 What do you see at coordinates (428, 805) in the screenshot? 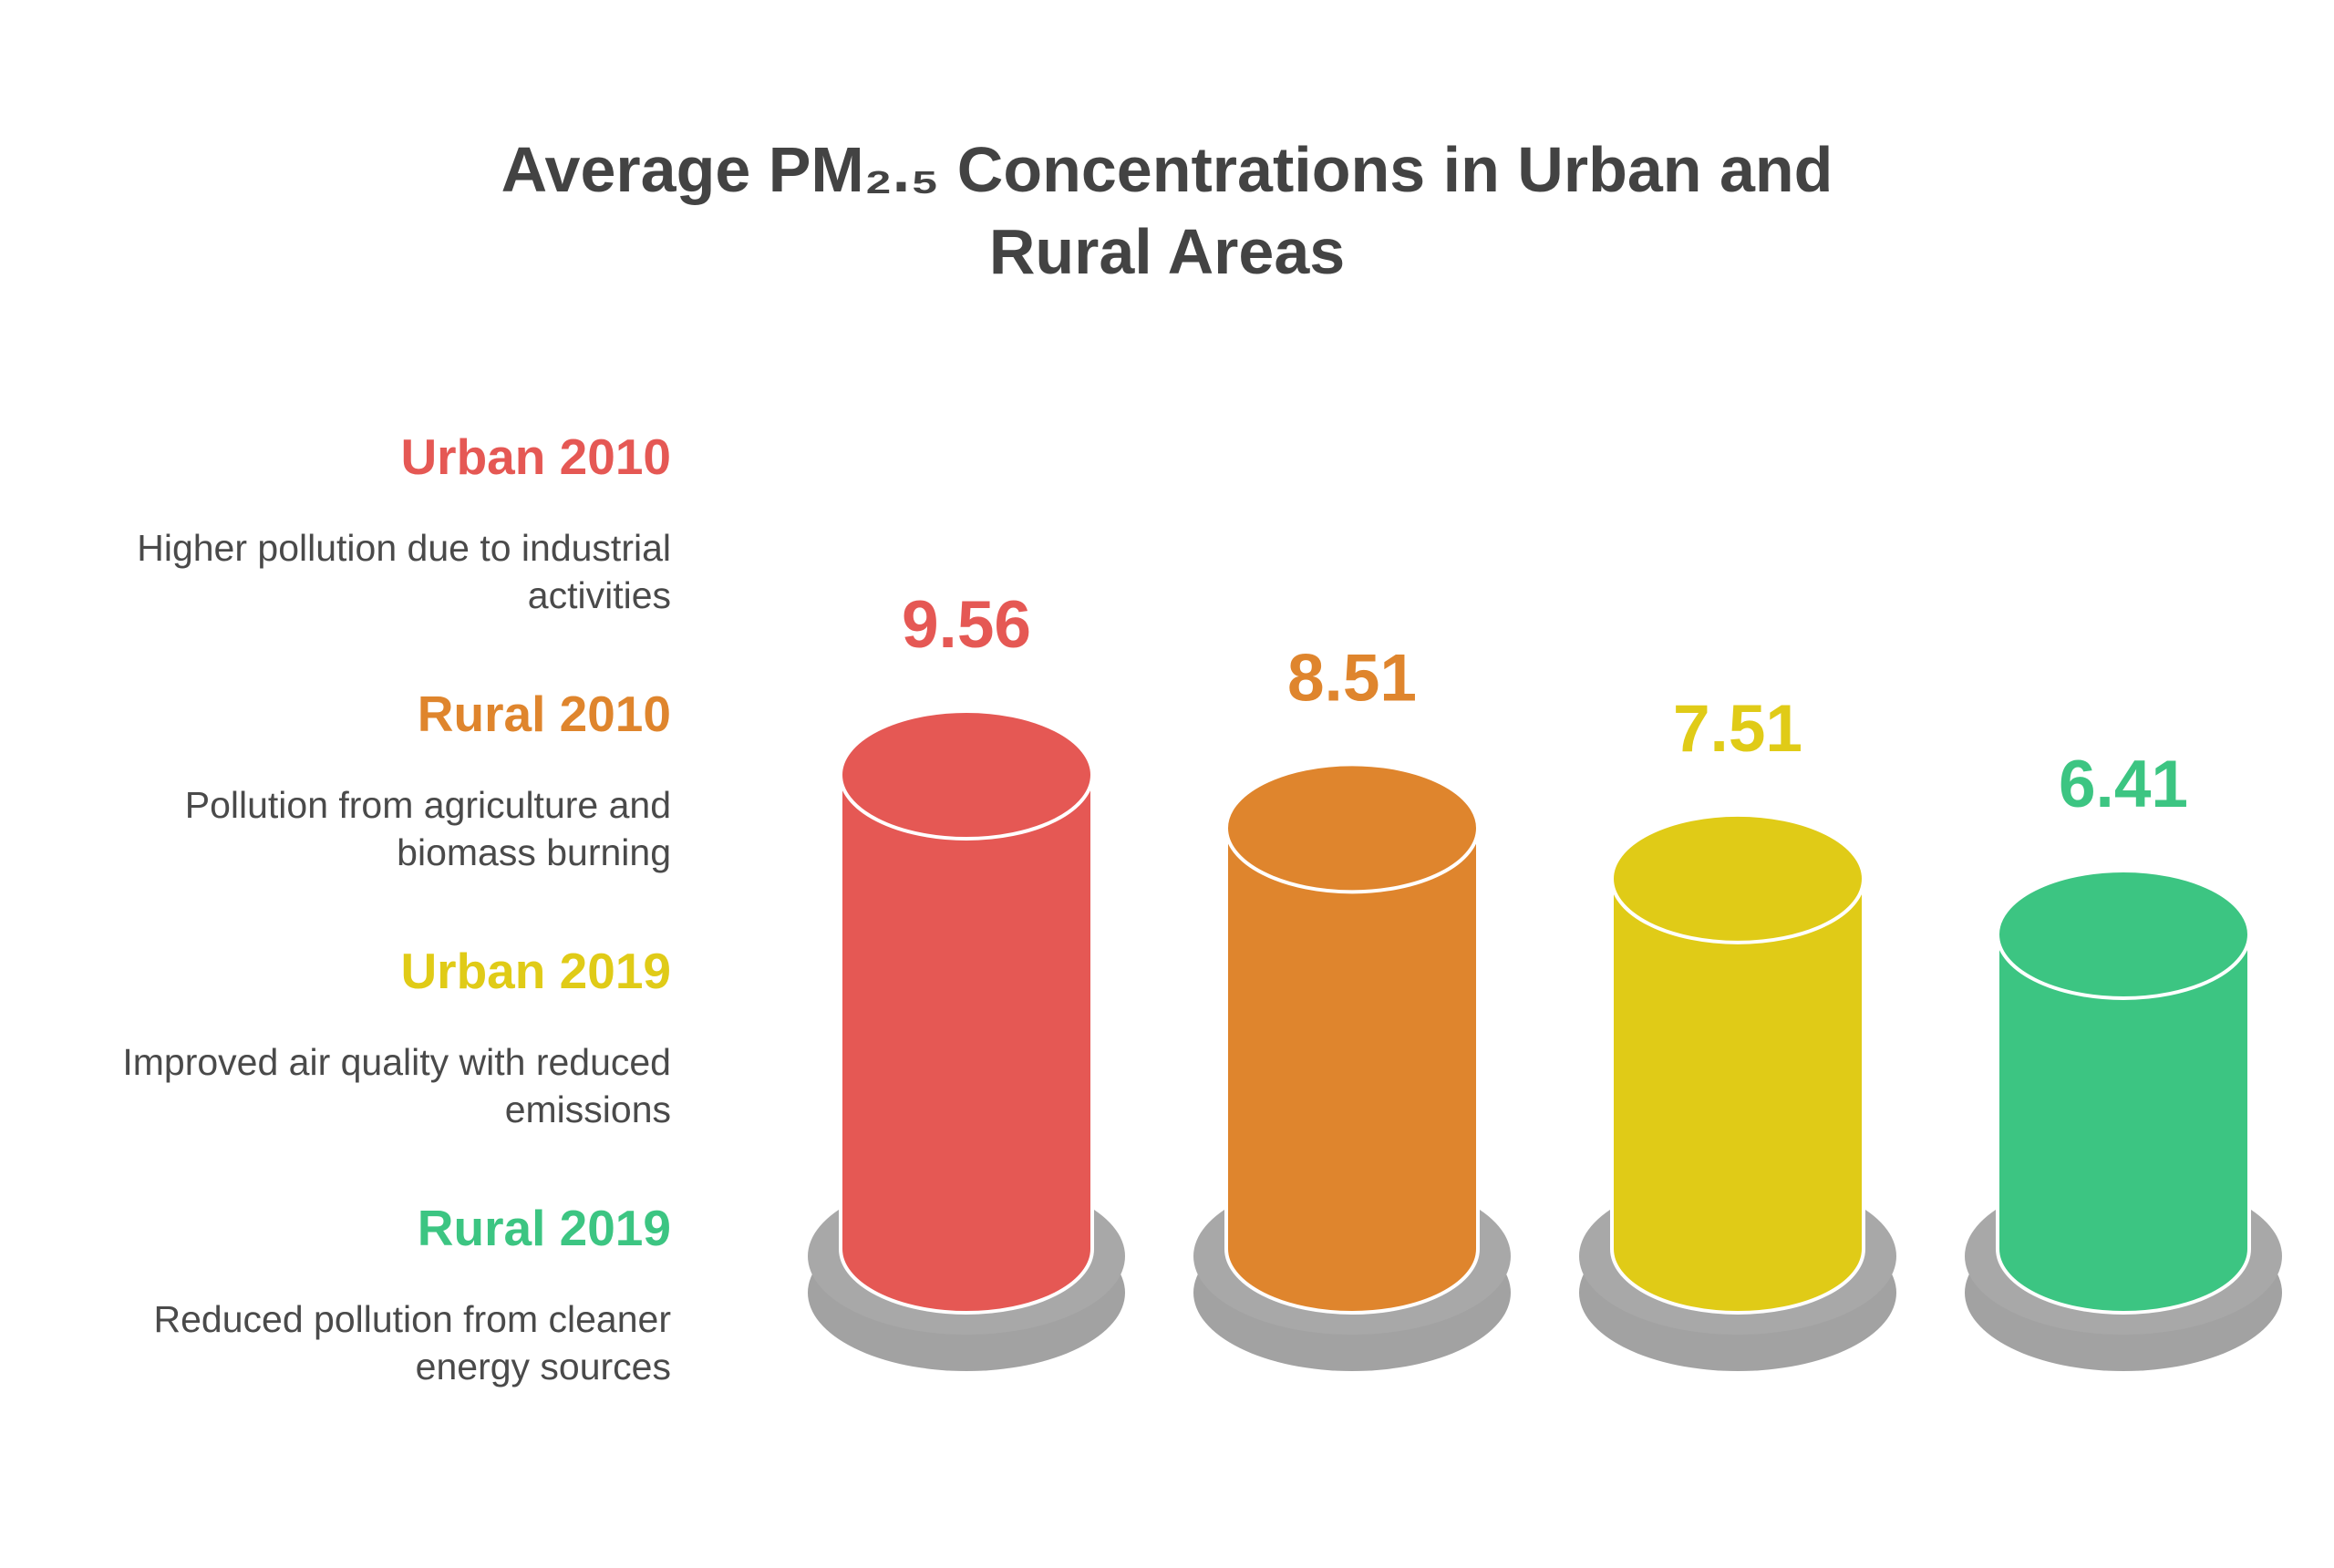
I see `legend-description: Pollution from agriculture and` at bounding box center [428, 805].